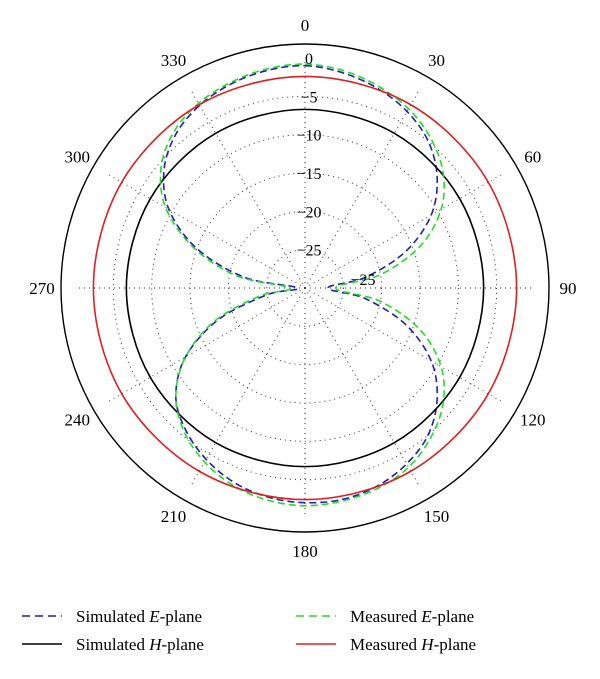 The image size is (600, 679). I want to click on angle-tick-label: 90, so click(568, 288).